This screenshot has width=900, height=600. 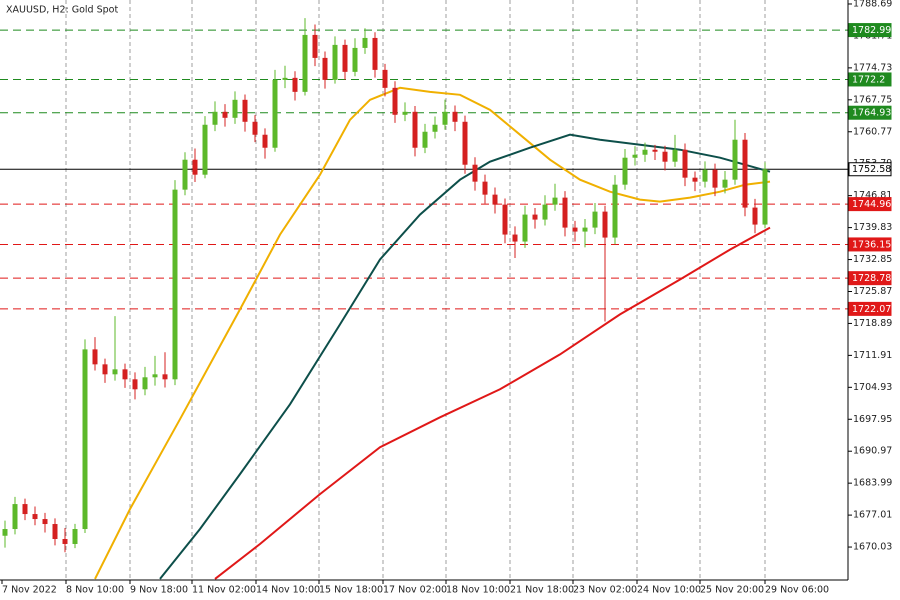 I want to click on x-tick-label: 14 Nov 10:00, so click(x=288, y=590).